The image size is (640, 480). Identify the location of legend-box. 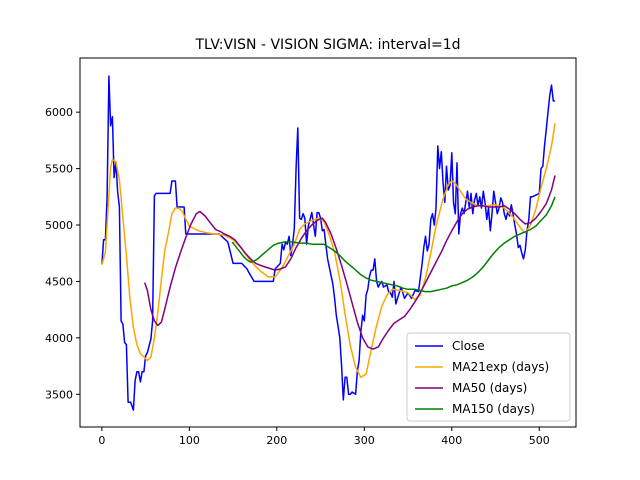
(488, 377).